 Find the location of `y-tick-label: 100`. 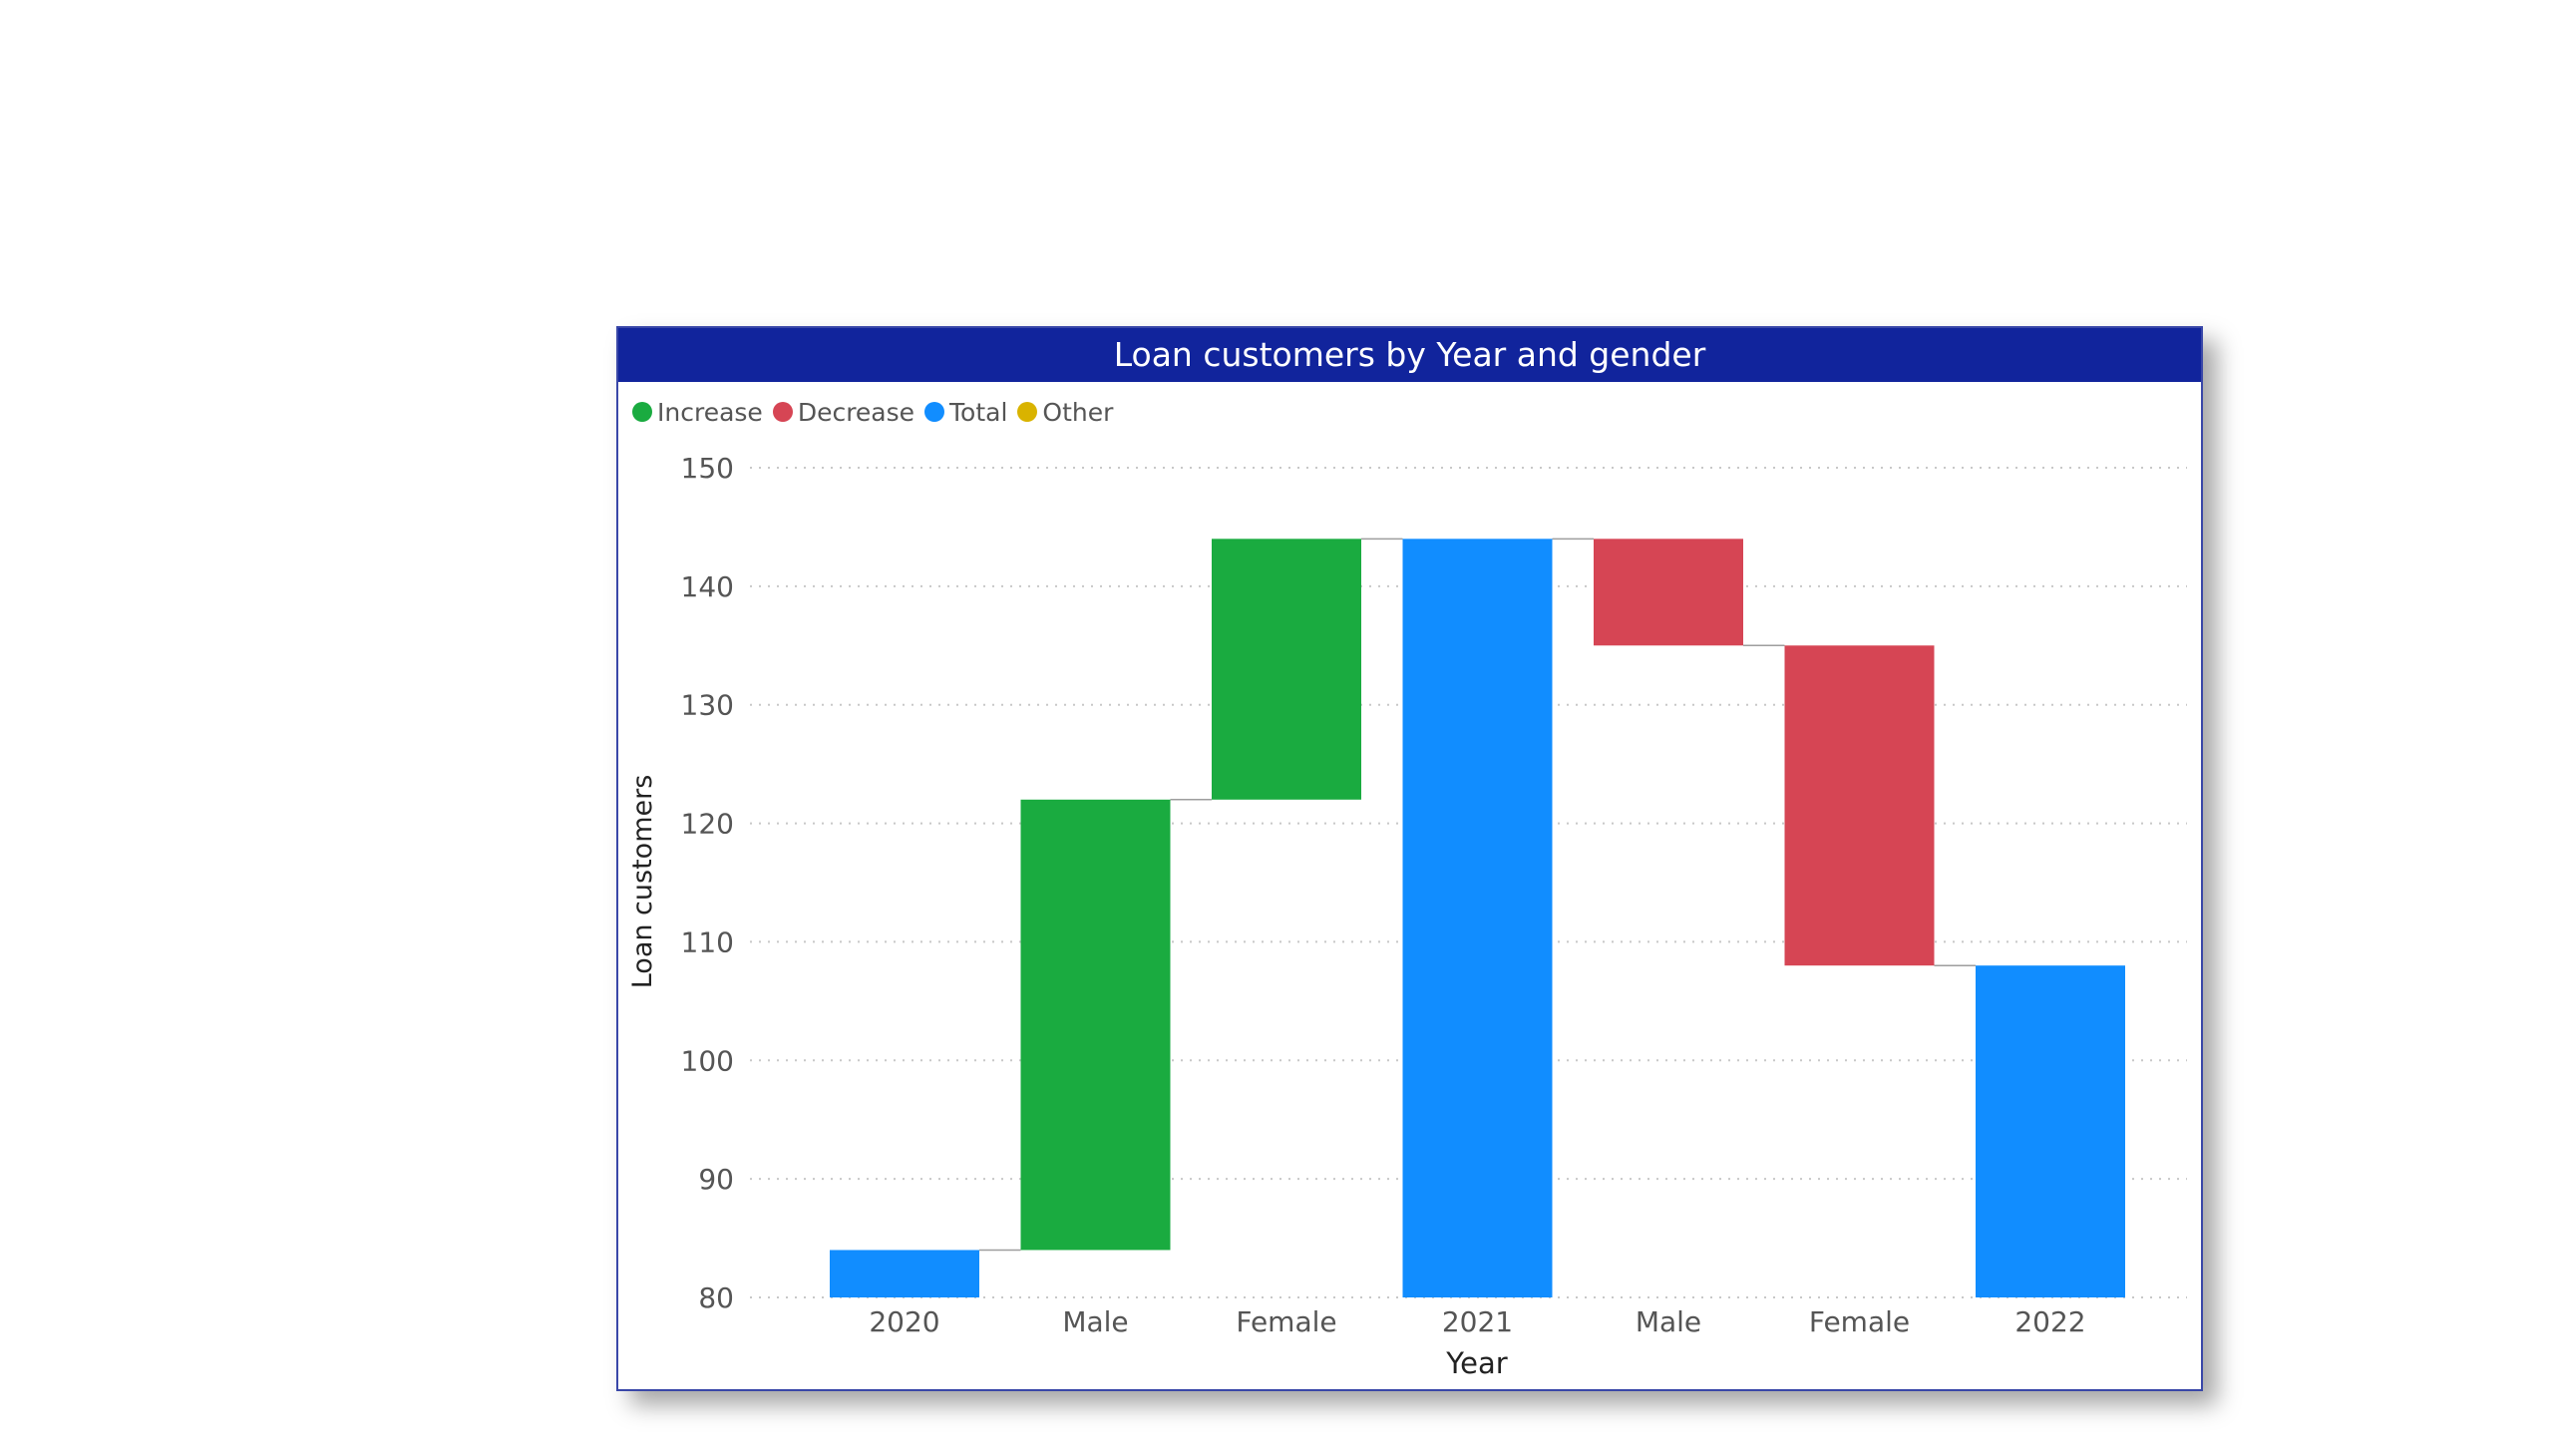

y-tick-label: 100 is located at coordinates (708, 1060).